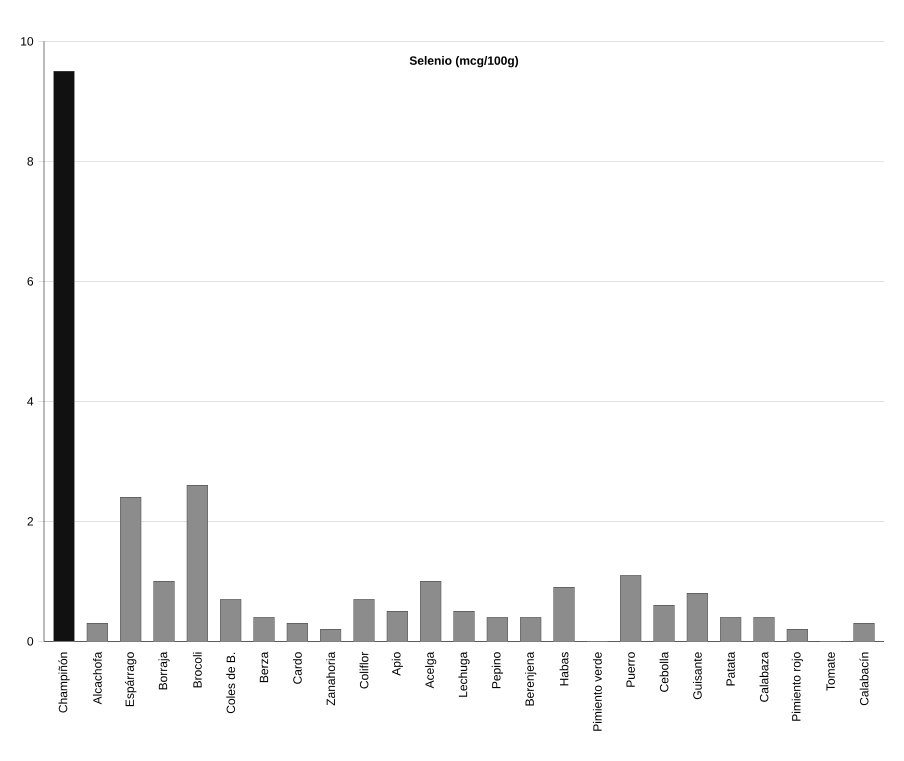 The image size is (904, 761). Describe the element at coordinates (530, 679) in the screenshot. I see `x-tick-label: Berenjena` at that location.